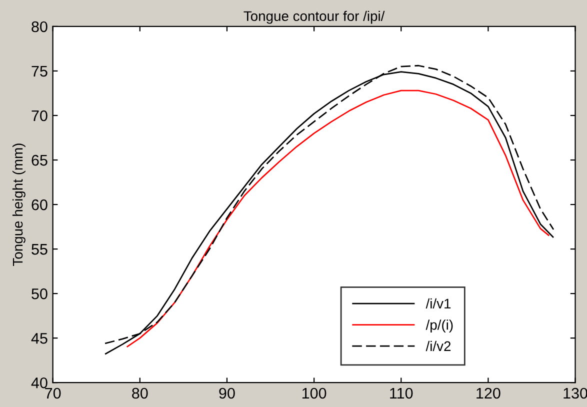 This screenshot has height=407, width=587. I want to click on x-tick-label: 70, so click(53, 393).